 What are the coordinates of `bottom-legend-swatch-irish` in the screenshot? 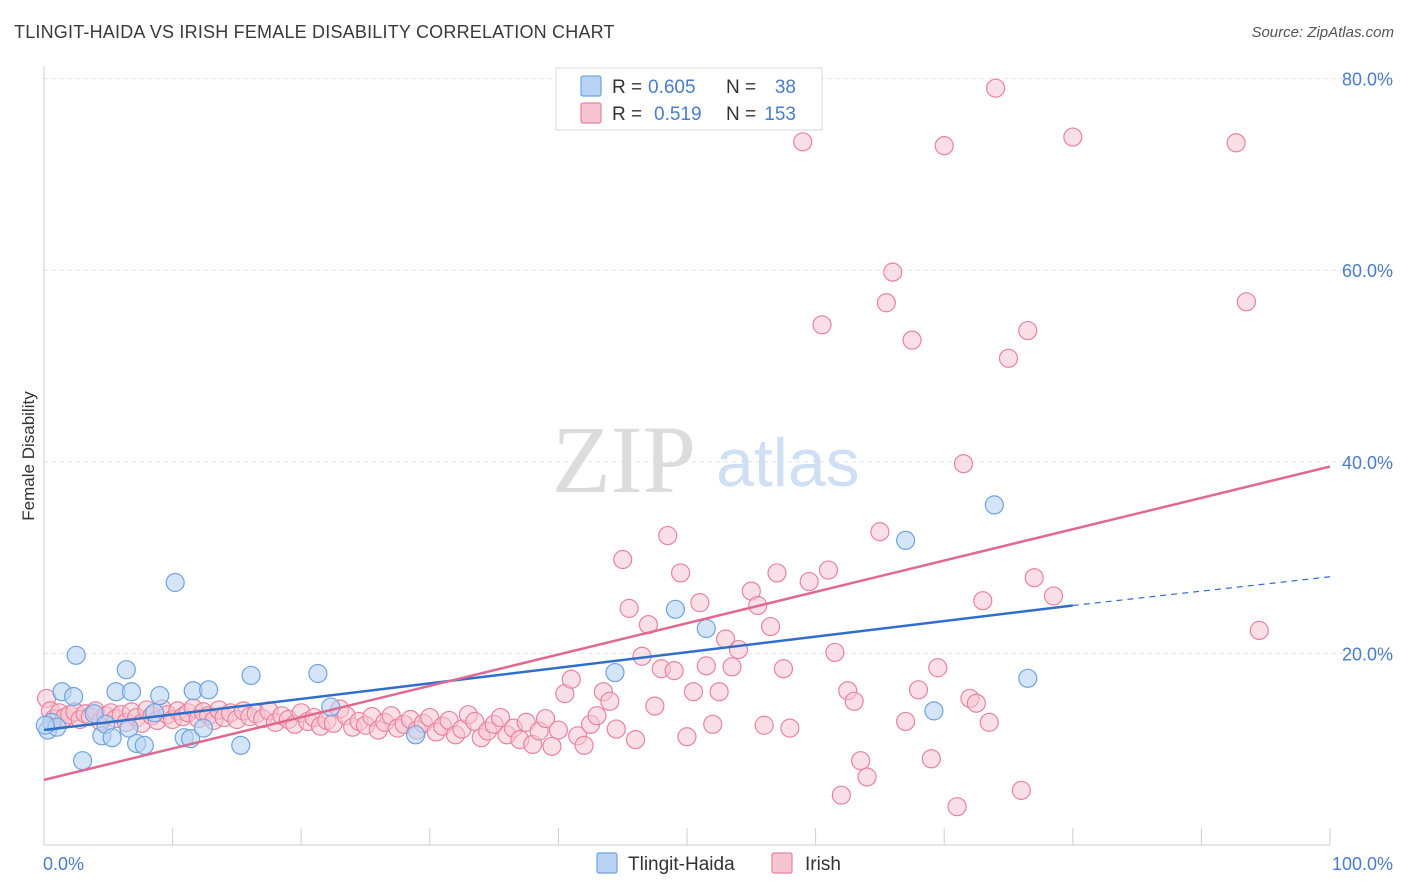 It's located at (782, 863).